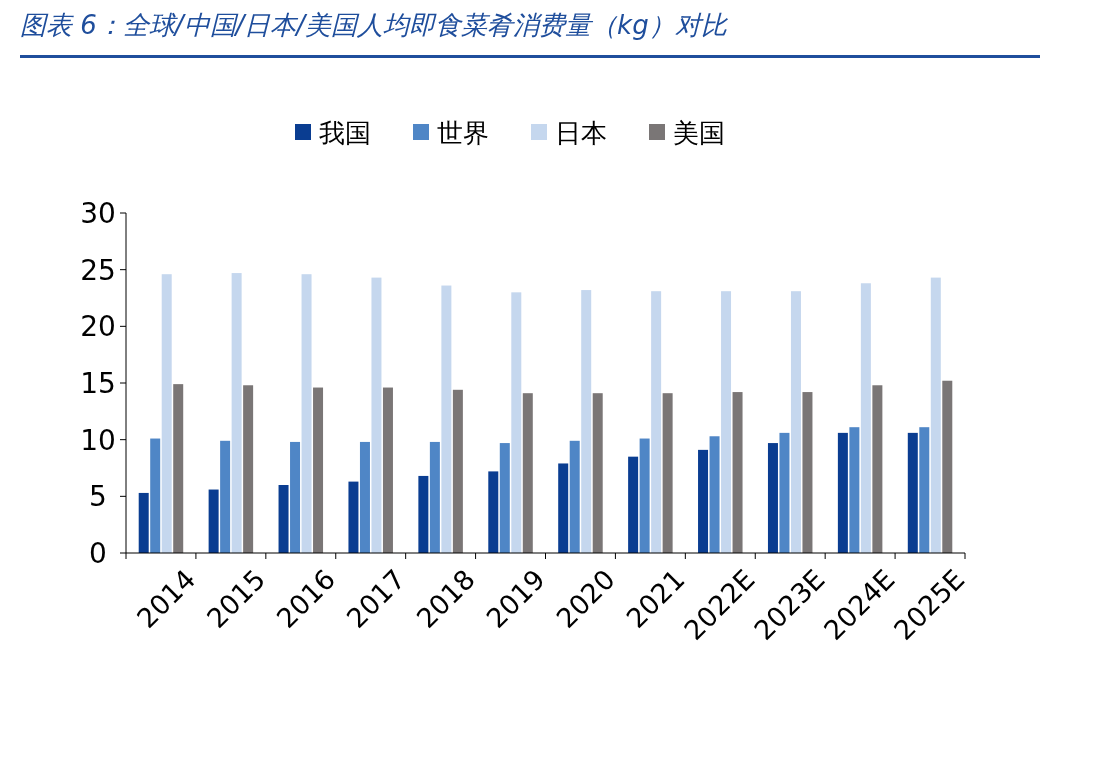  I want to click on chart-title: 图表 6：全球/中国/日本/美国人均即食菜肴消费量（kg）对比, so click(530, 33).